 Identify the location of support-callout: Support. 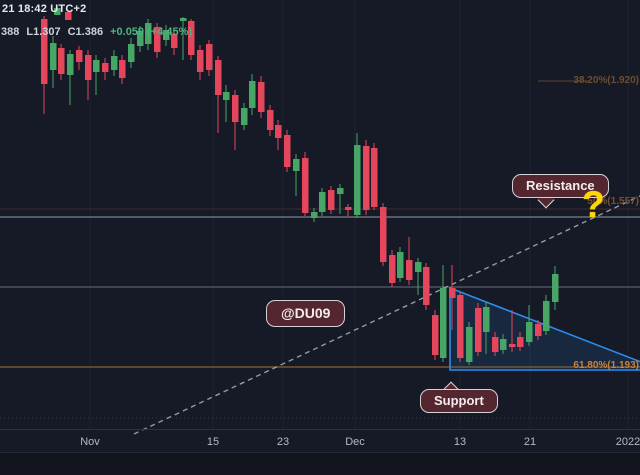
(459, 401).